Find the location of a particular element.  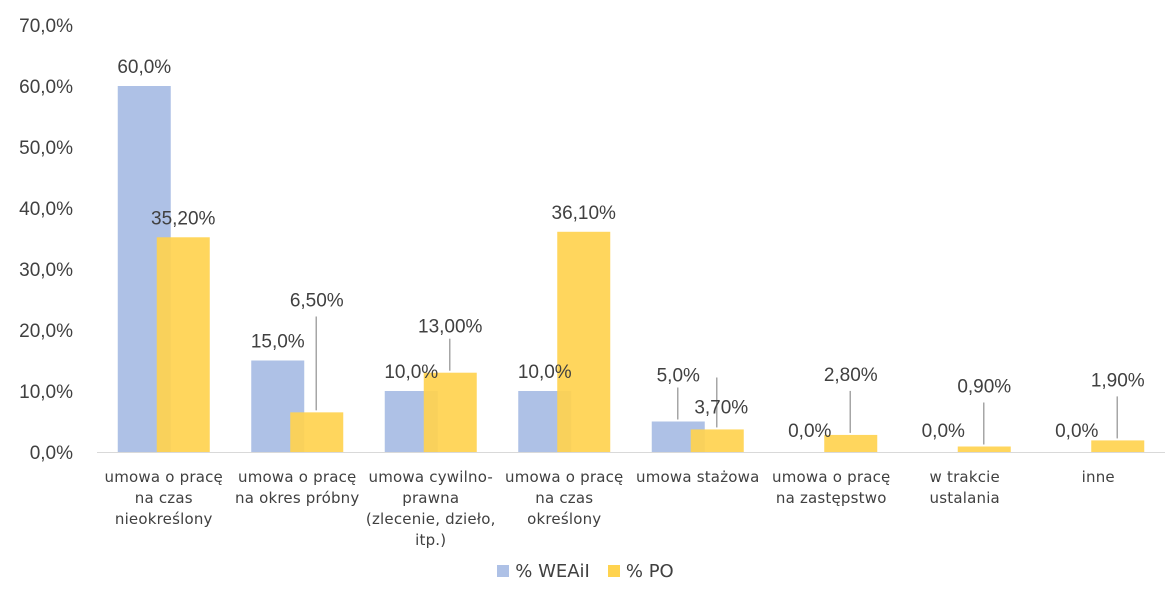

category-label: w trakcie ustalania is located at coordinates (965, 487).